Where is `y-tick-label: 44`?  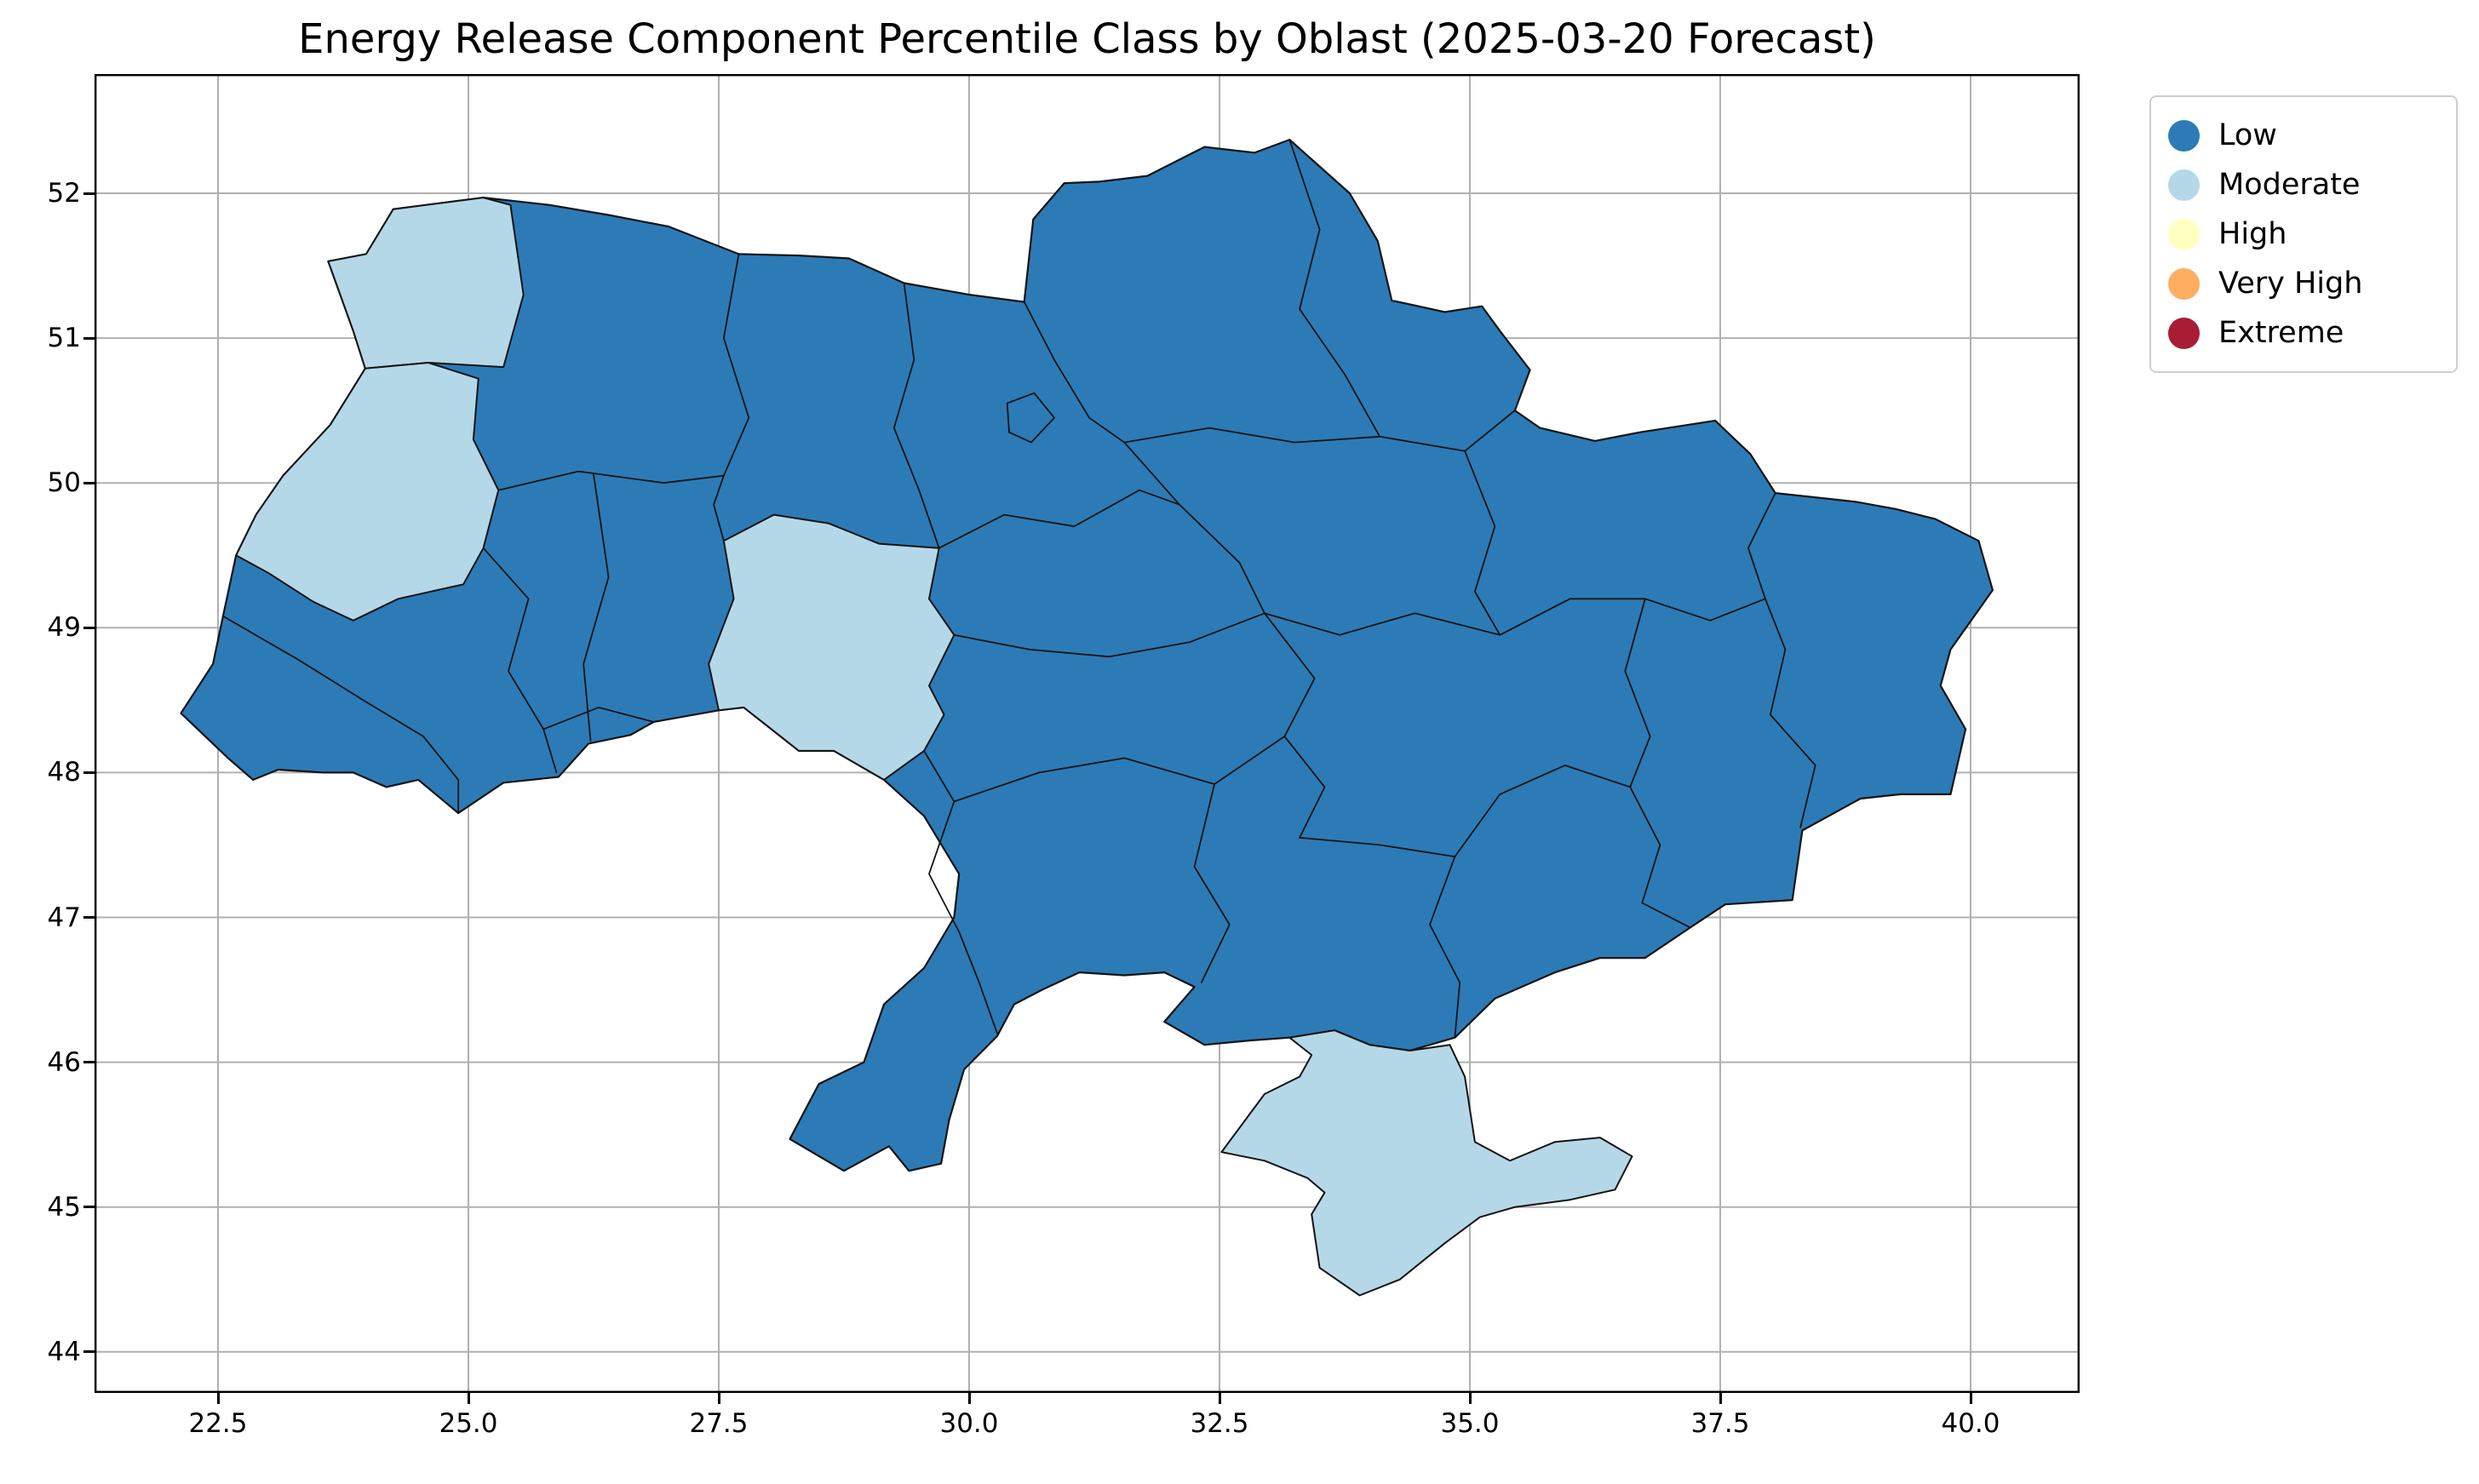 y-tick-label: 44 is located at coordinates (64, 1351).